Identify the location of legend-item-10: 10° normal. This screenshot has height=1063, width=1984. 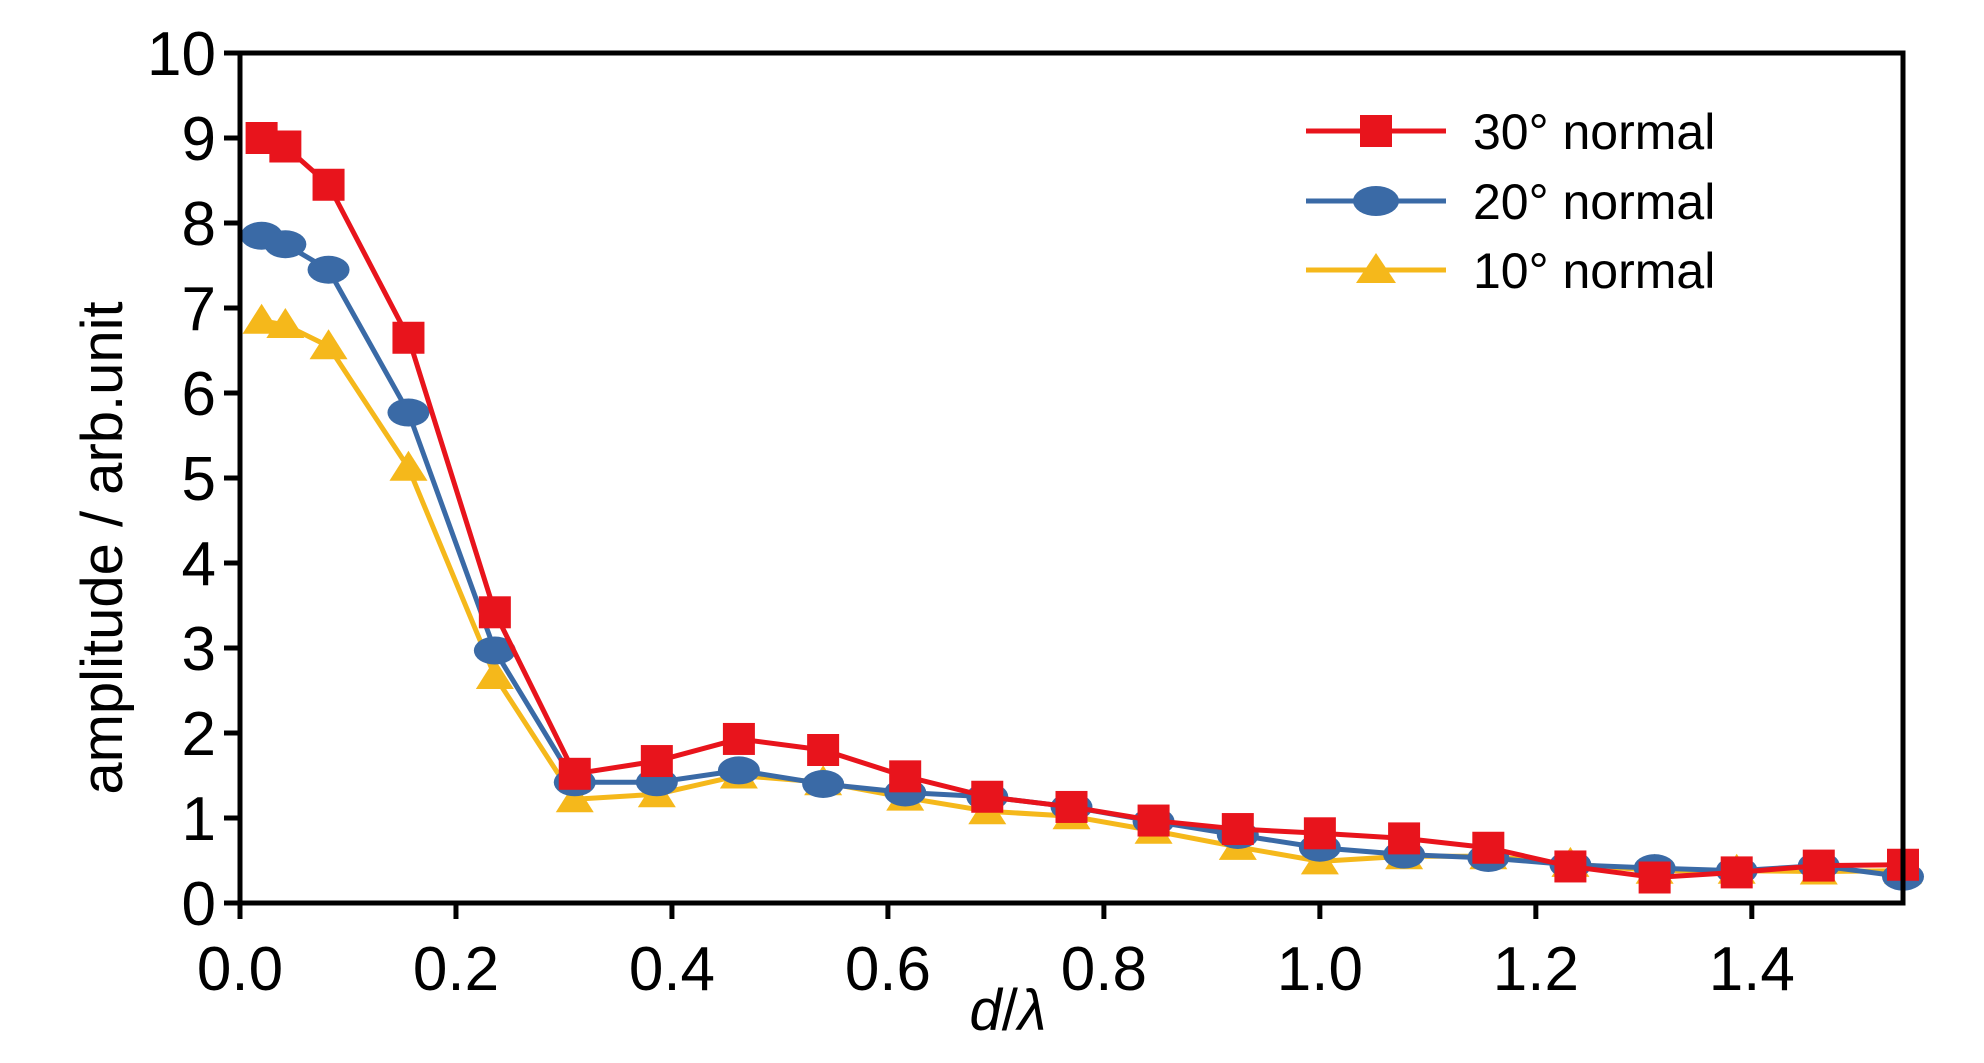
(1510, 271).